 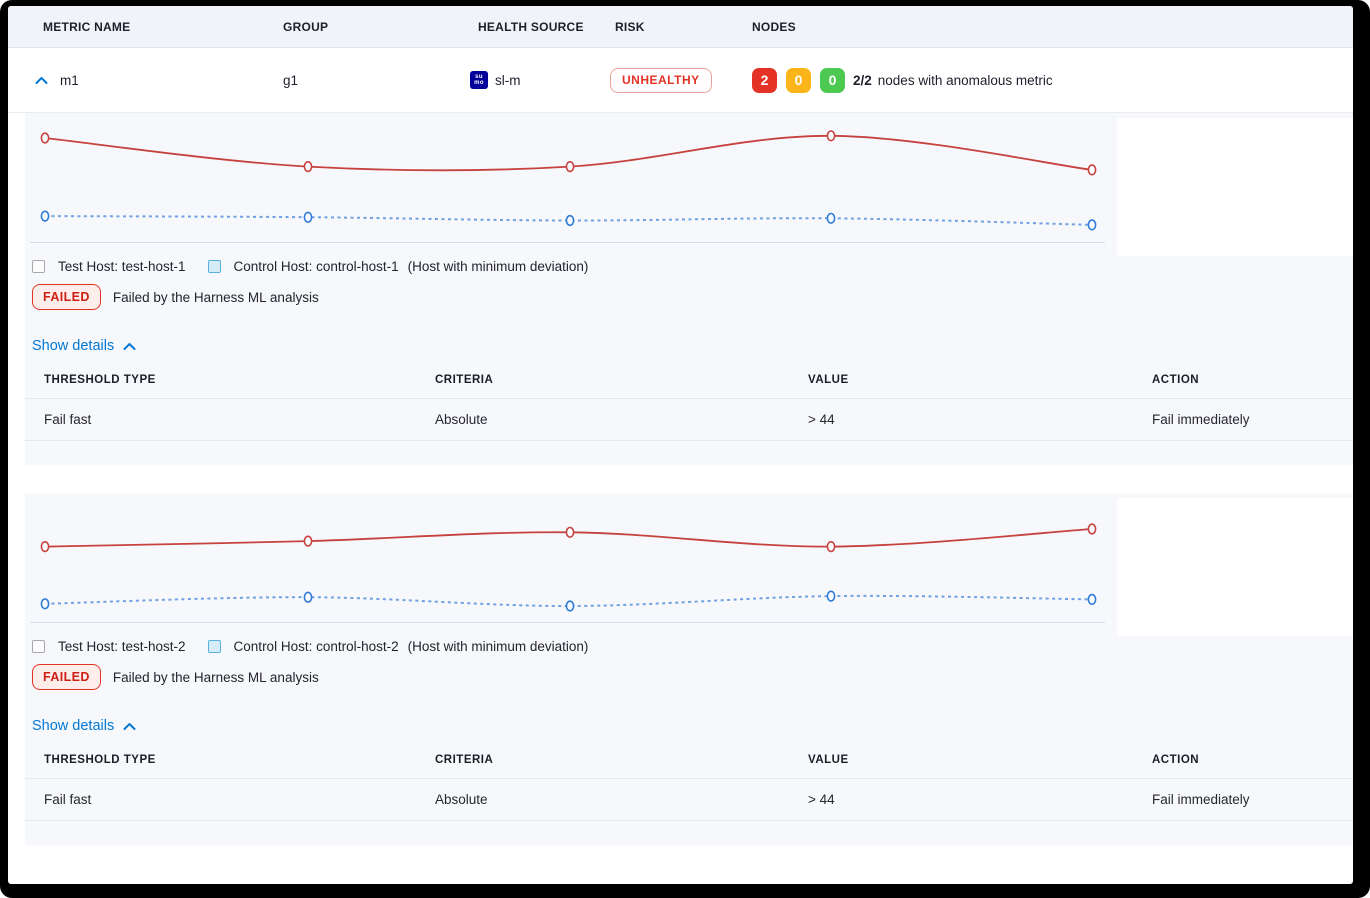 I want to click on legend-control-label: Control Host: control-host-1, so click(x=316, y=266).